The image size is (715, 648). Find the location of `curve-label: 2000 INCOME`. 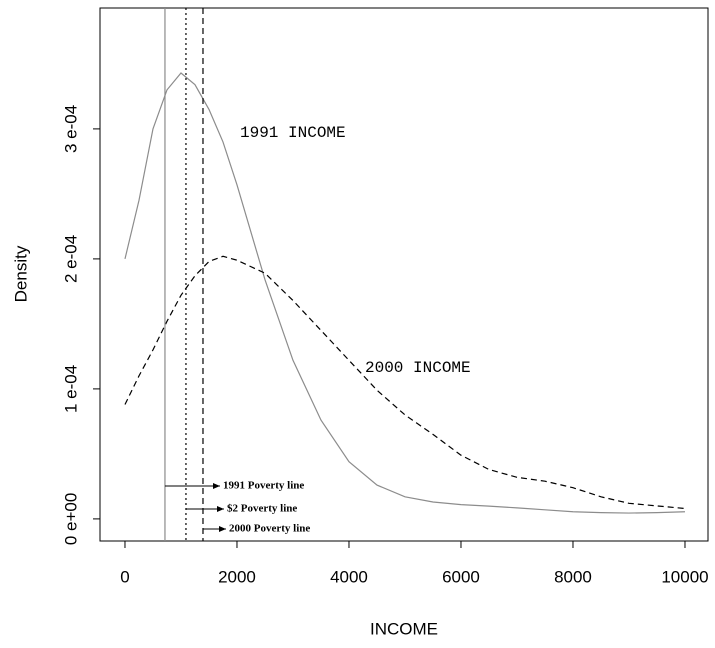

curve-label: 2000 INCOME is located at coordinates (418, 368).